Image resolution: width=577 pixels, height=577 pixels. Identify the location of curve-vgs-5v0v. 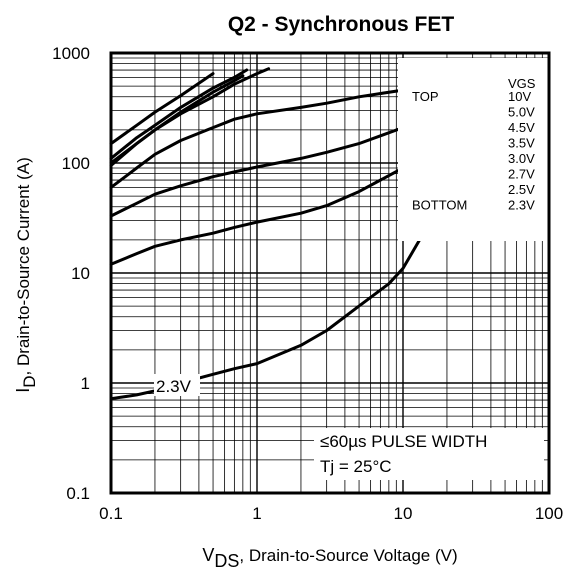
(179, 114).